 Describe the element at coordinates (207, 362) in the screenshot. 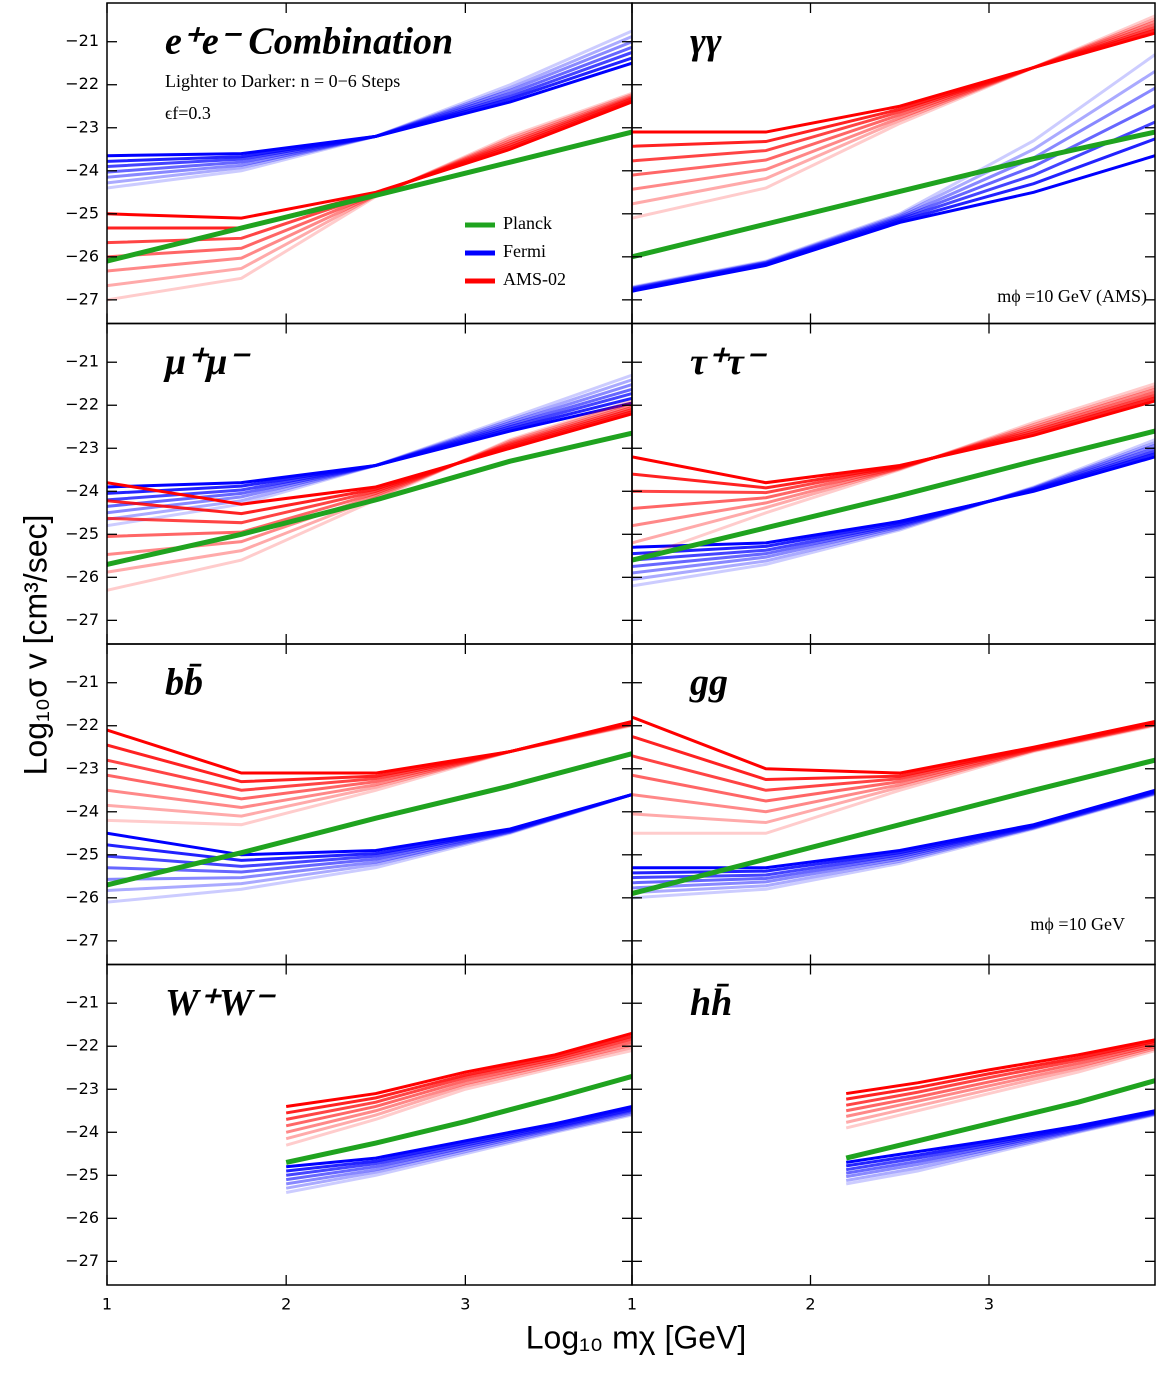

I see `panel-title: μ⁺μ⁻` at that location.